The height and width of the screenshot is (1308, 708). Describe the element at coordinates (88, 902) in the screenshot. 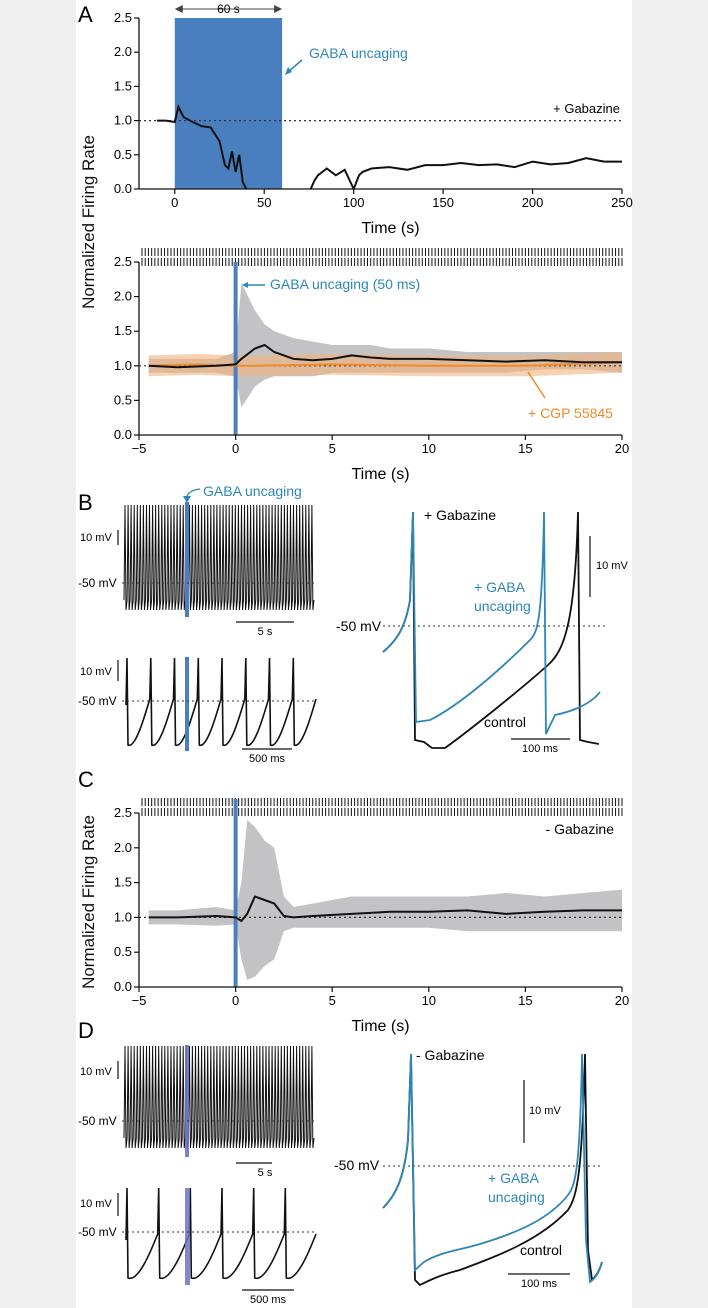

I see `c-y-axis-label: Normalized Firing Rate` at that location.